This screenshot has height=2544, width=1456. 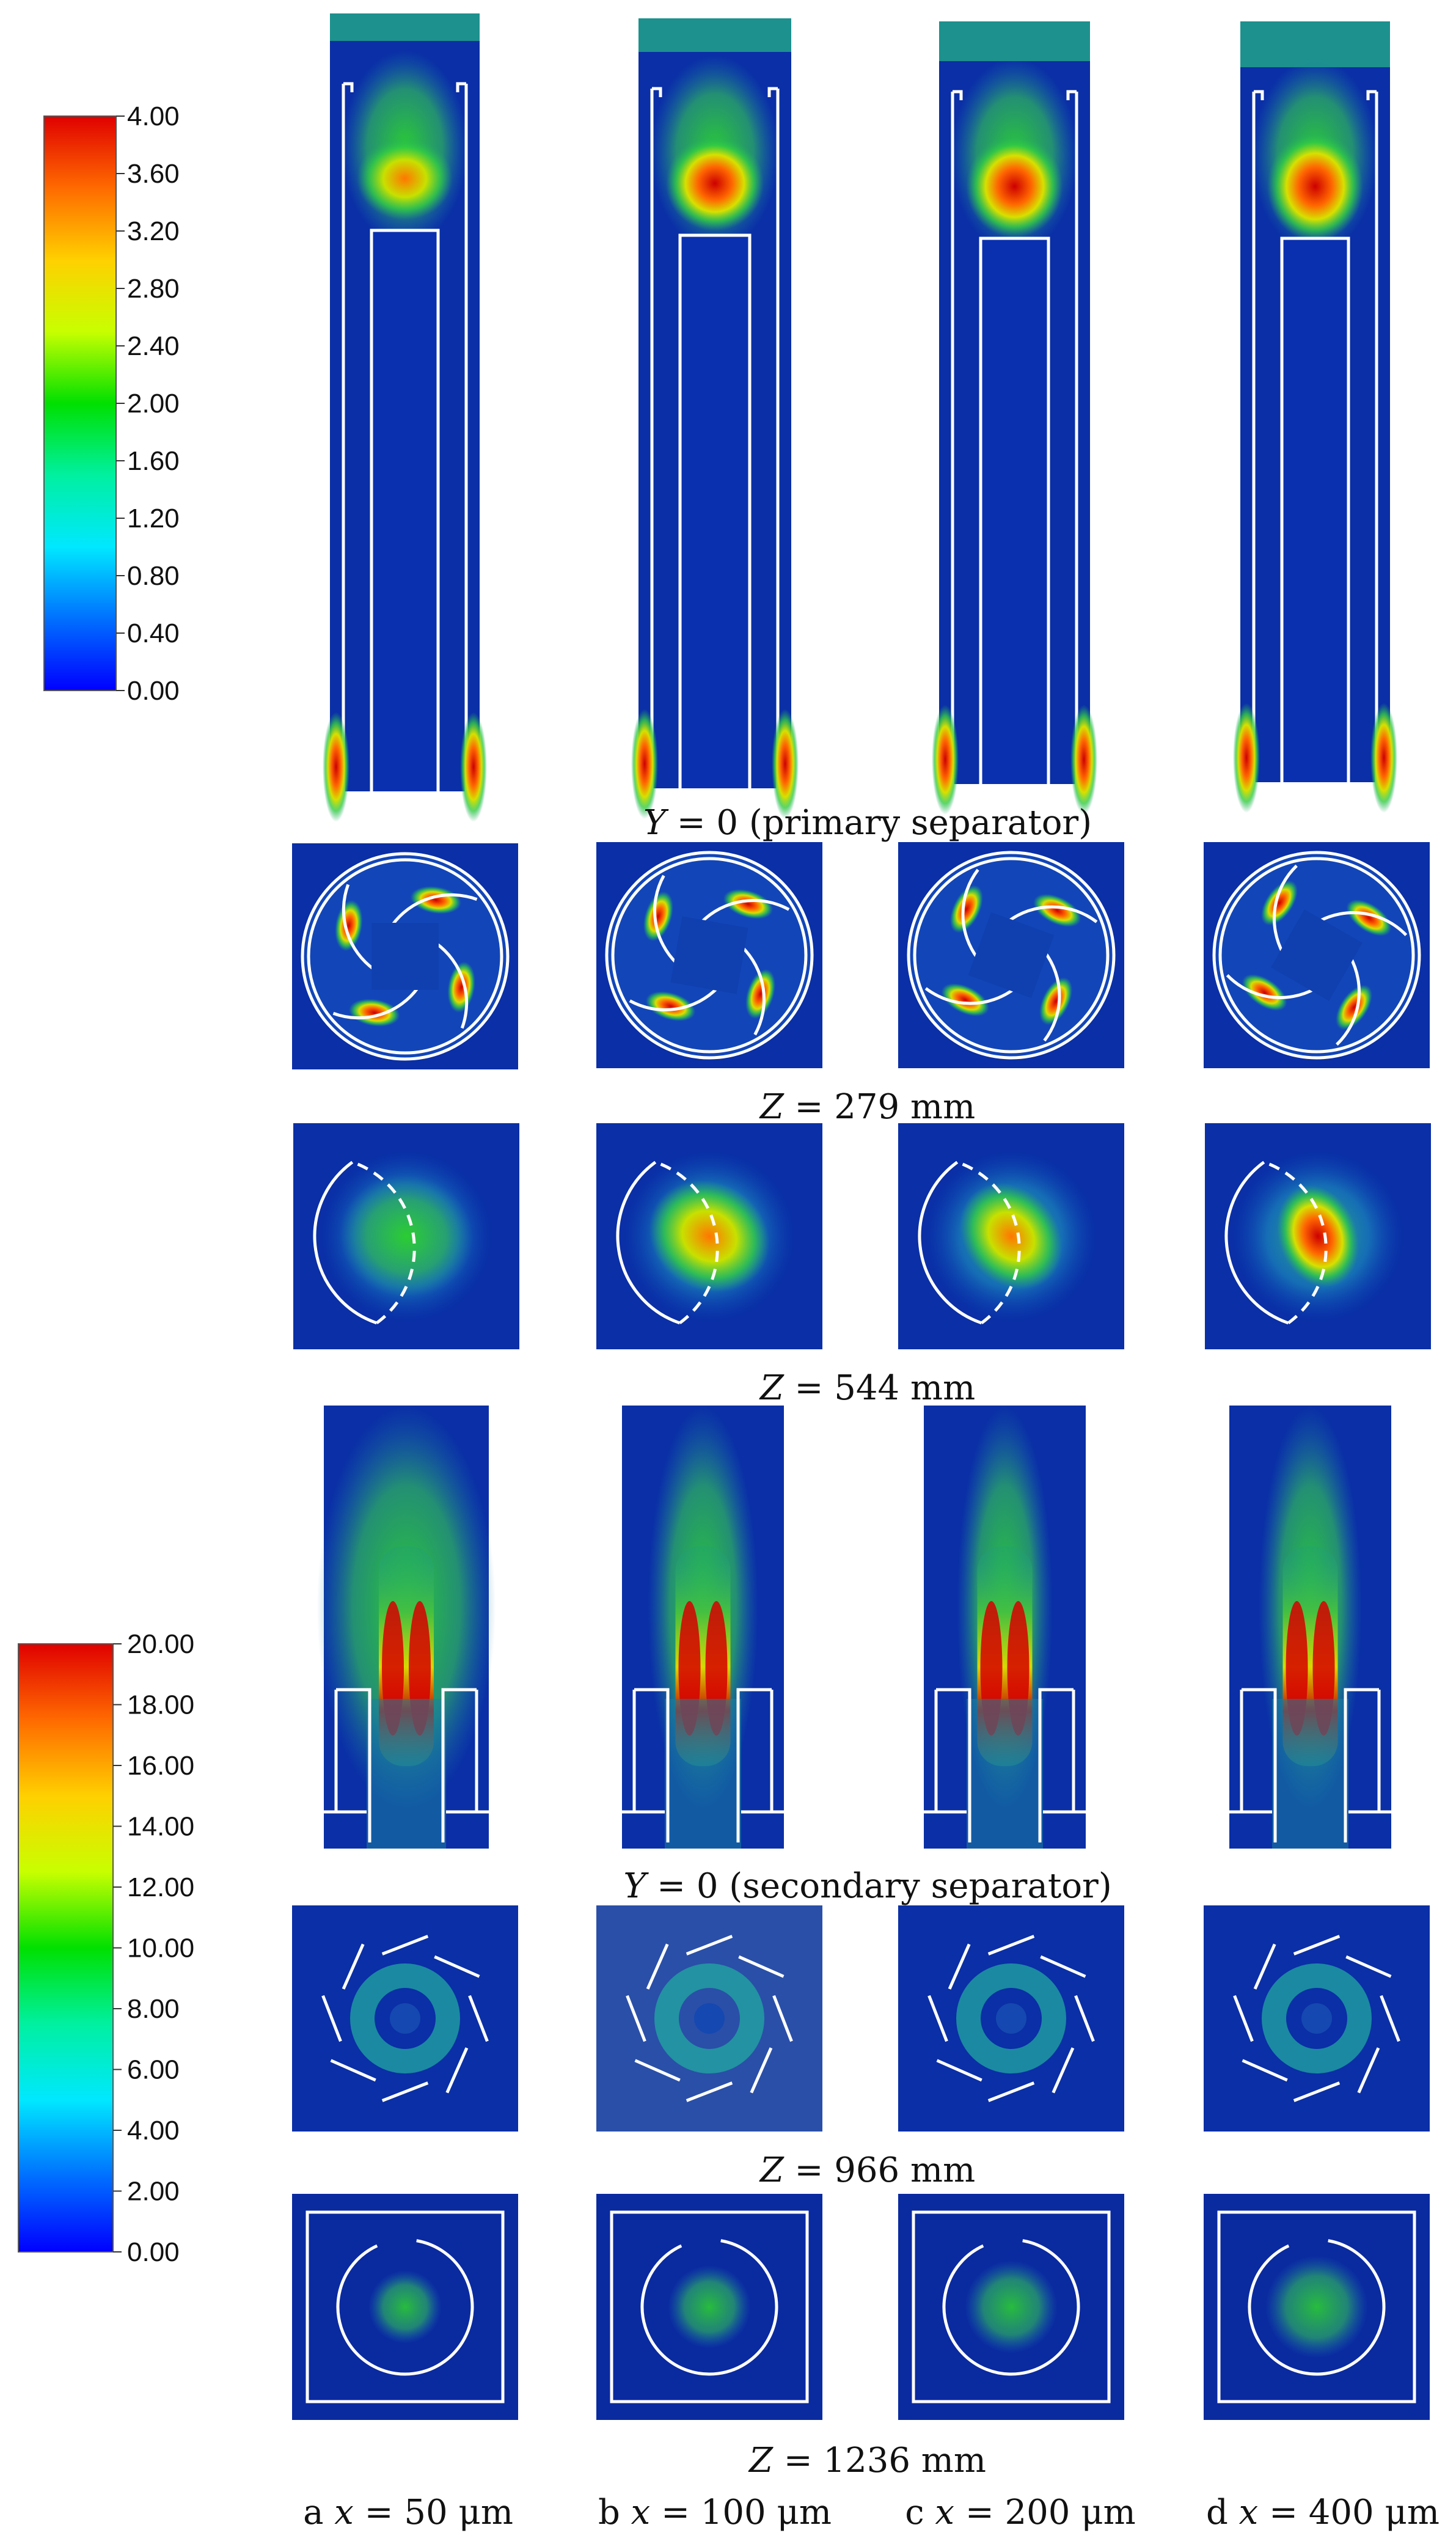 I want to click on colorbar-tick-label: 10.00, so click(x=160, y=1948).